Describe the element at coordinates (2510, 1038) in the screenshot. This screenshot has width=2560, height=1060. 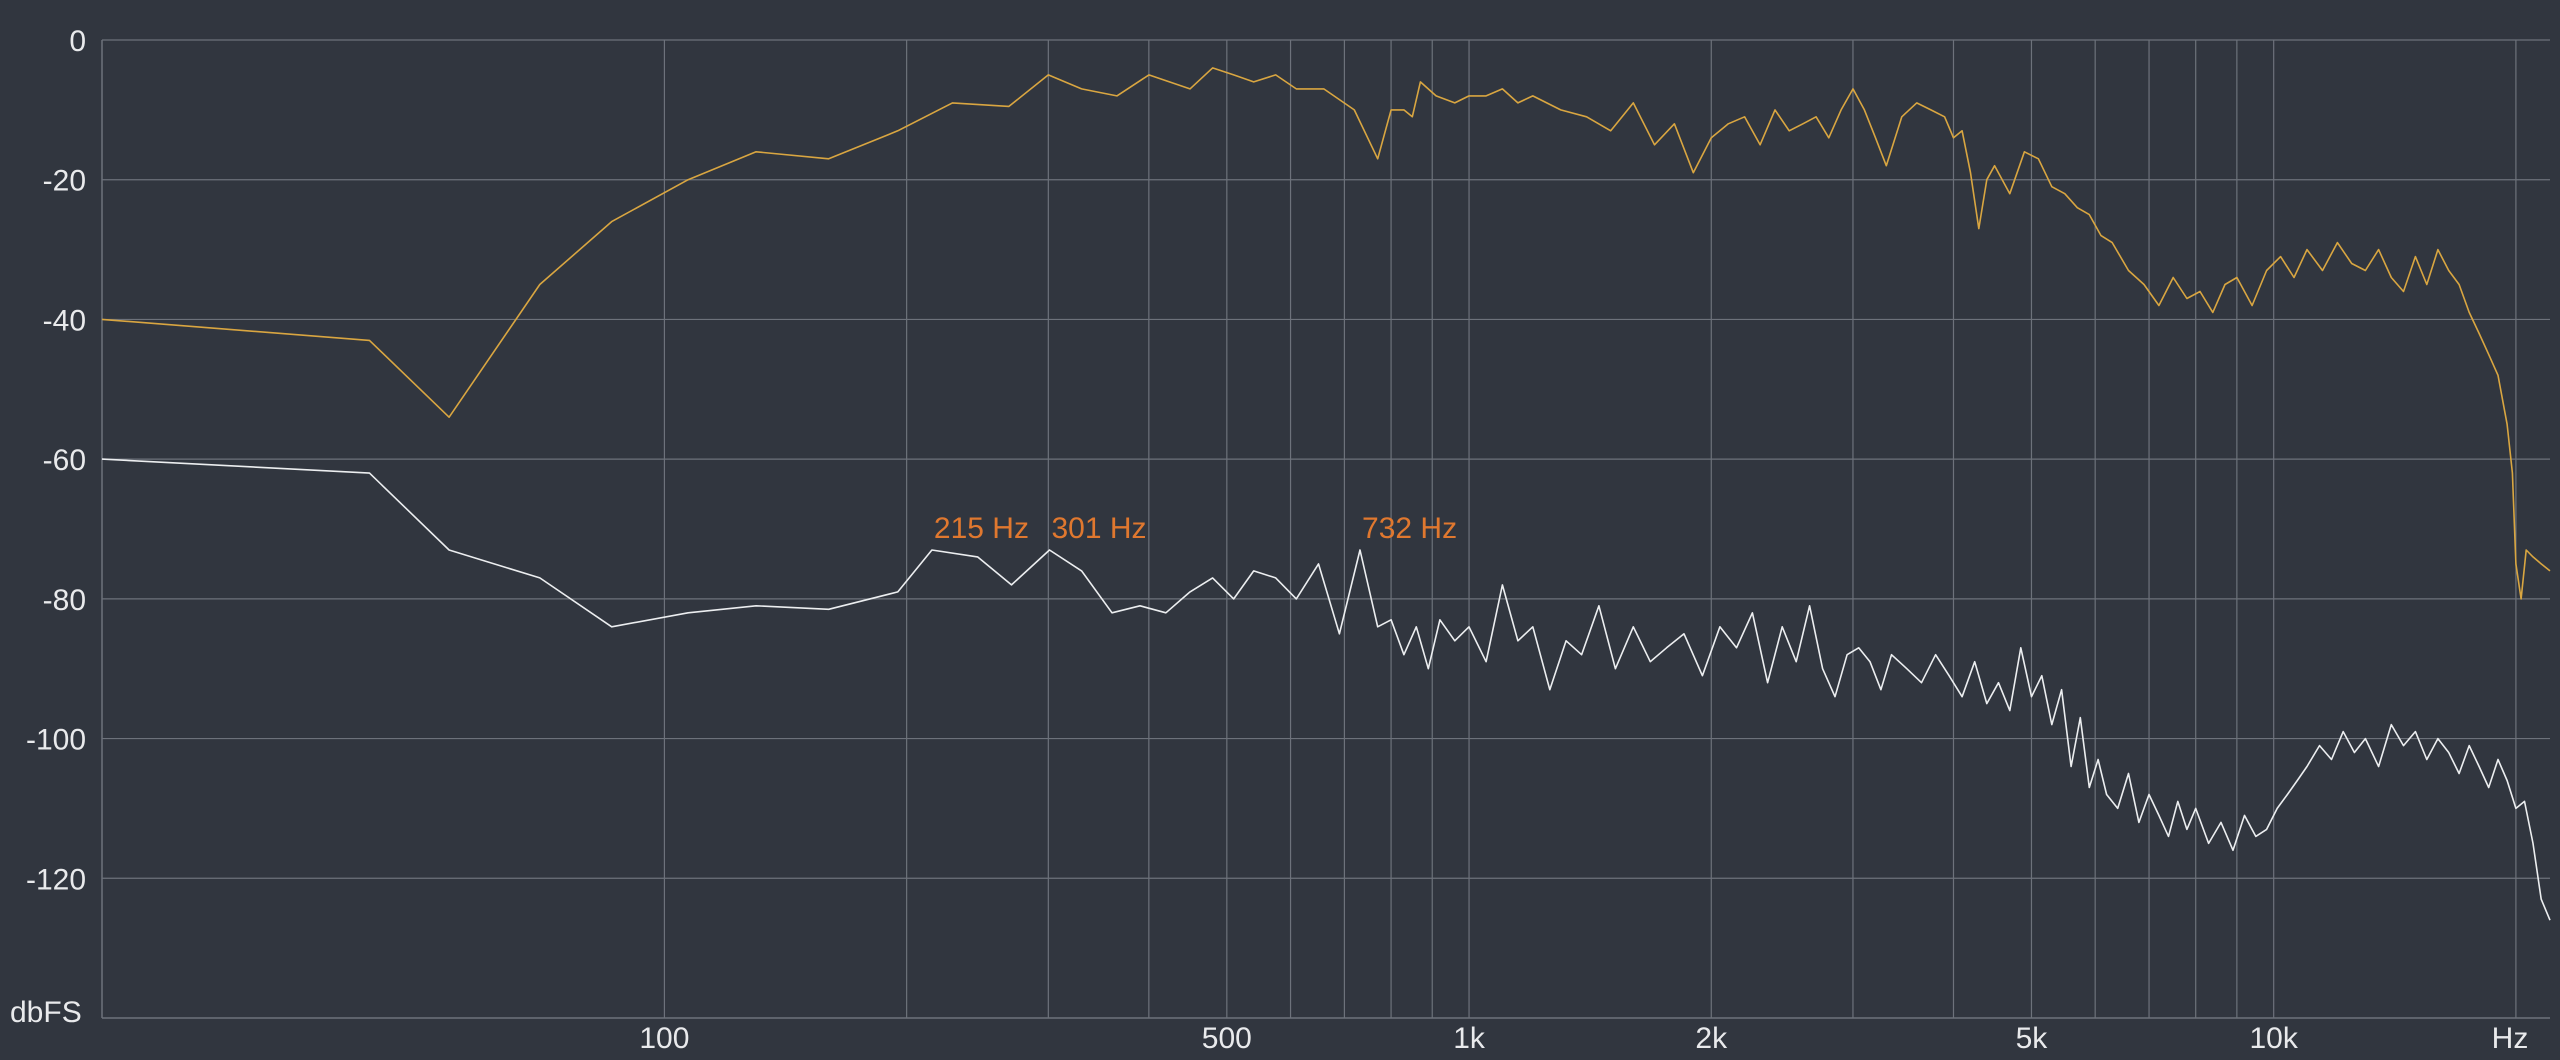
I see `x-axis-label: Hz` at that location.